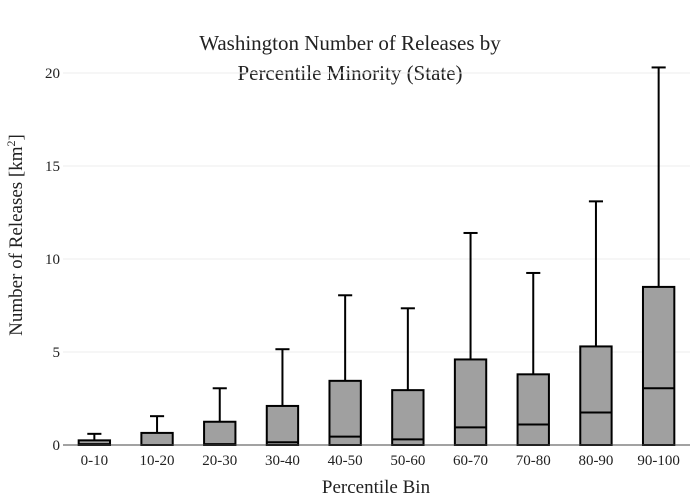  I want to click on x-tick-label: 70-80, so click(533, 461).